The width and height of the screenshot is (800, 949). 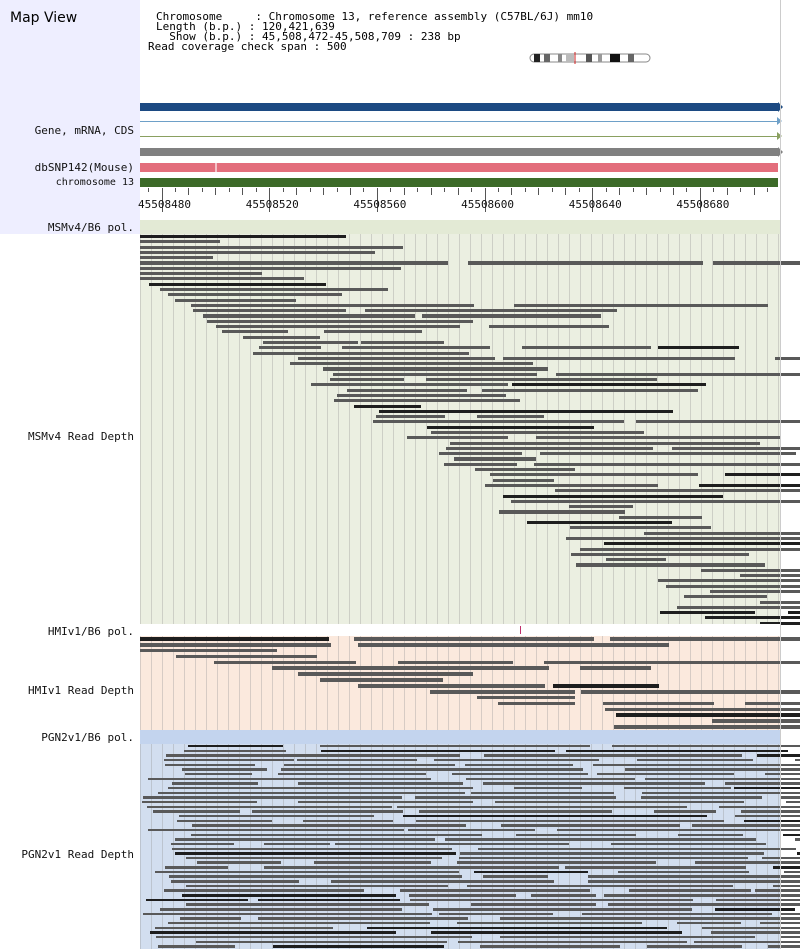 I want to click on gene-gray-bar, so click(x=459, y=152).